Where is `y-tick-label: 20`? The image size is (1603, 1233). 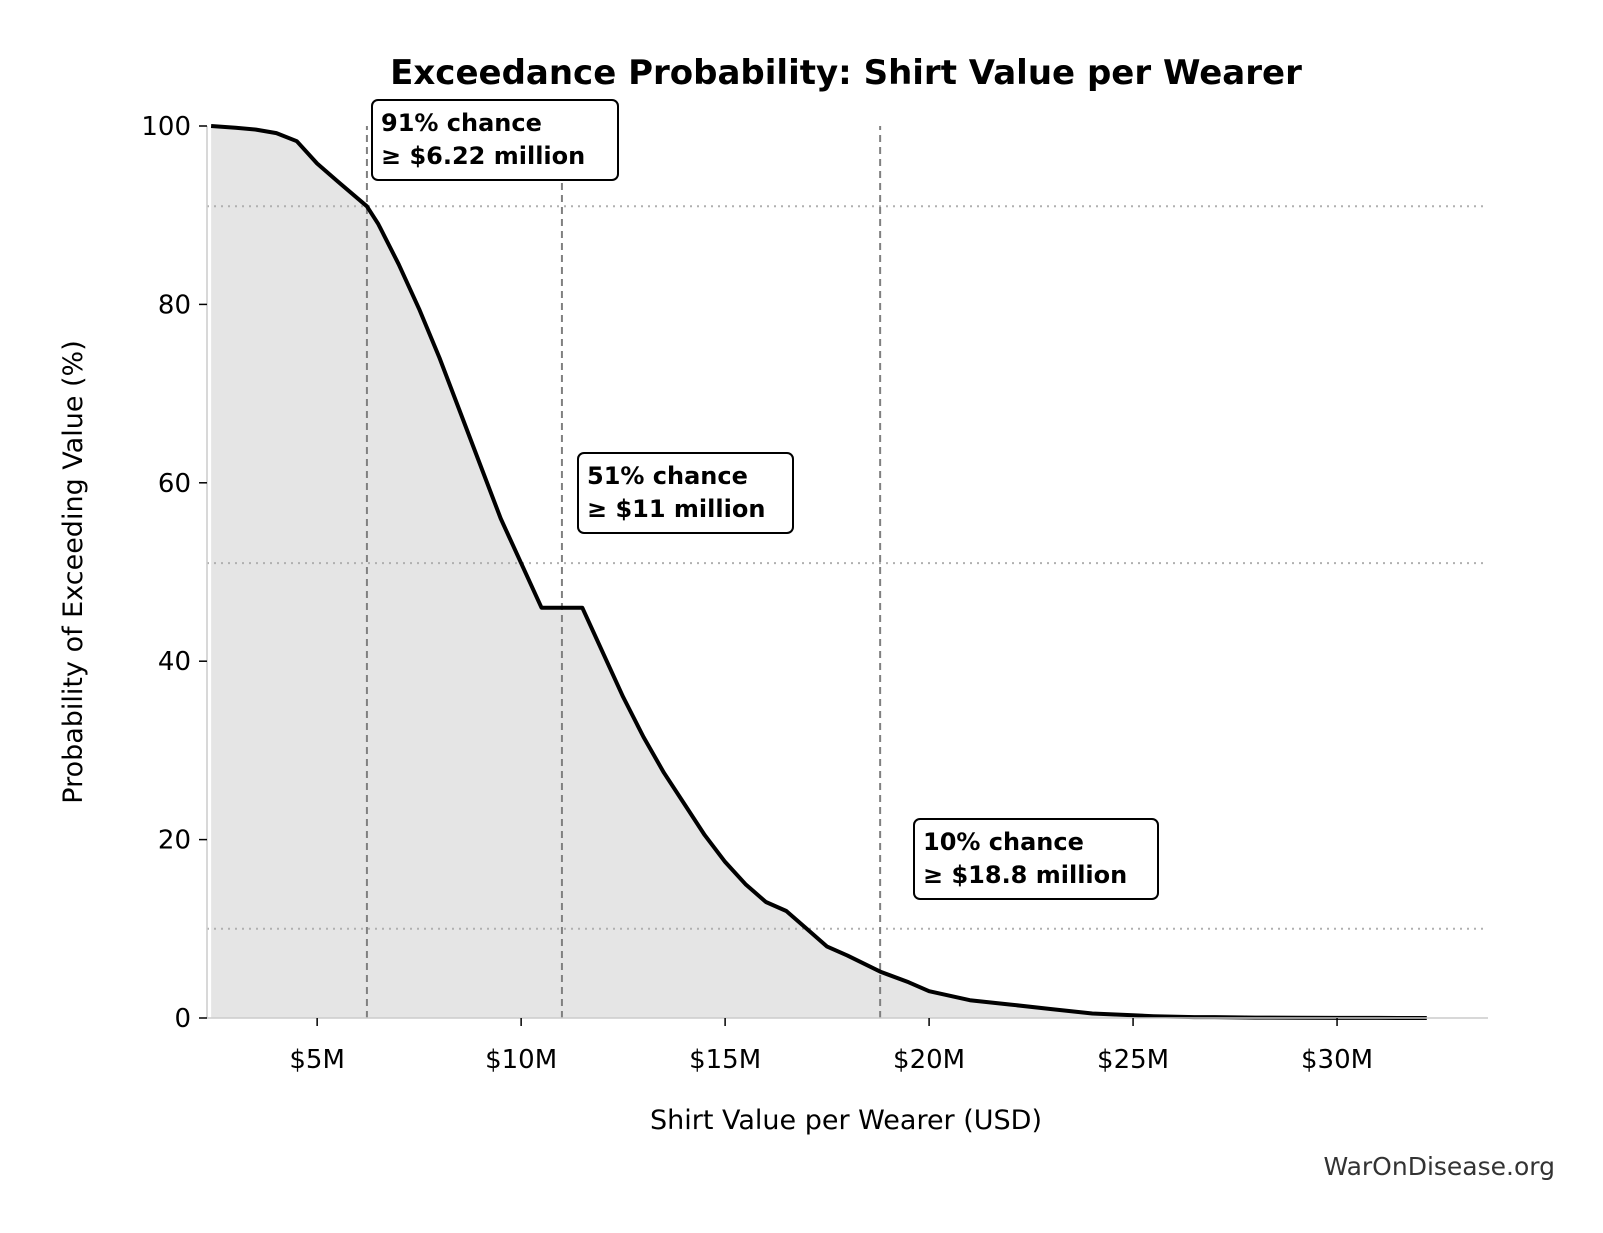 y-tick-label: 20 is located at coordinates (174, 841).